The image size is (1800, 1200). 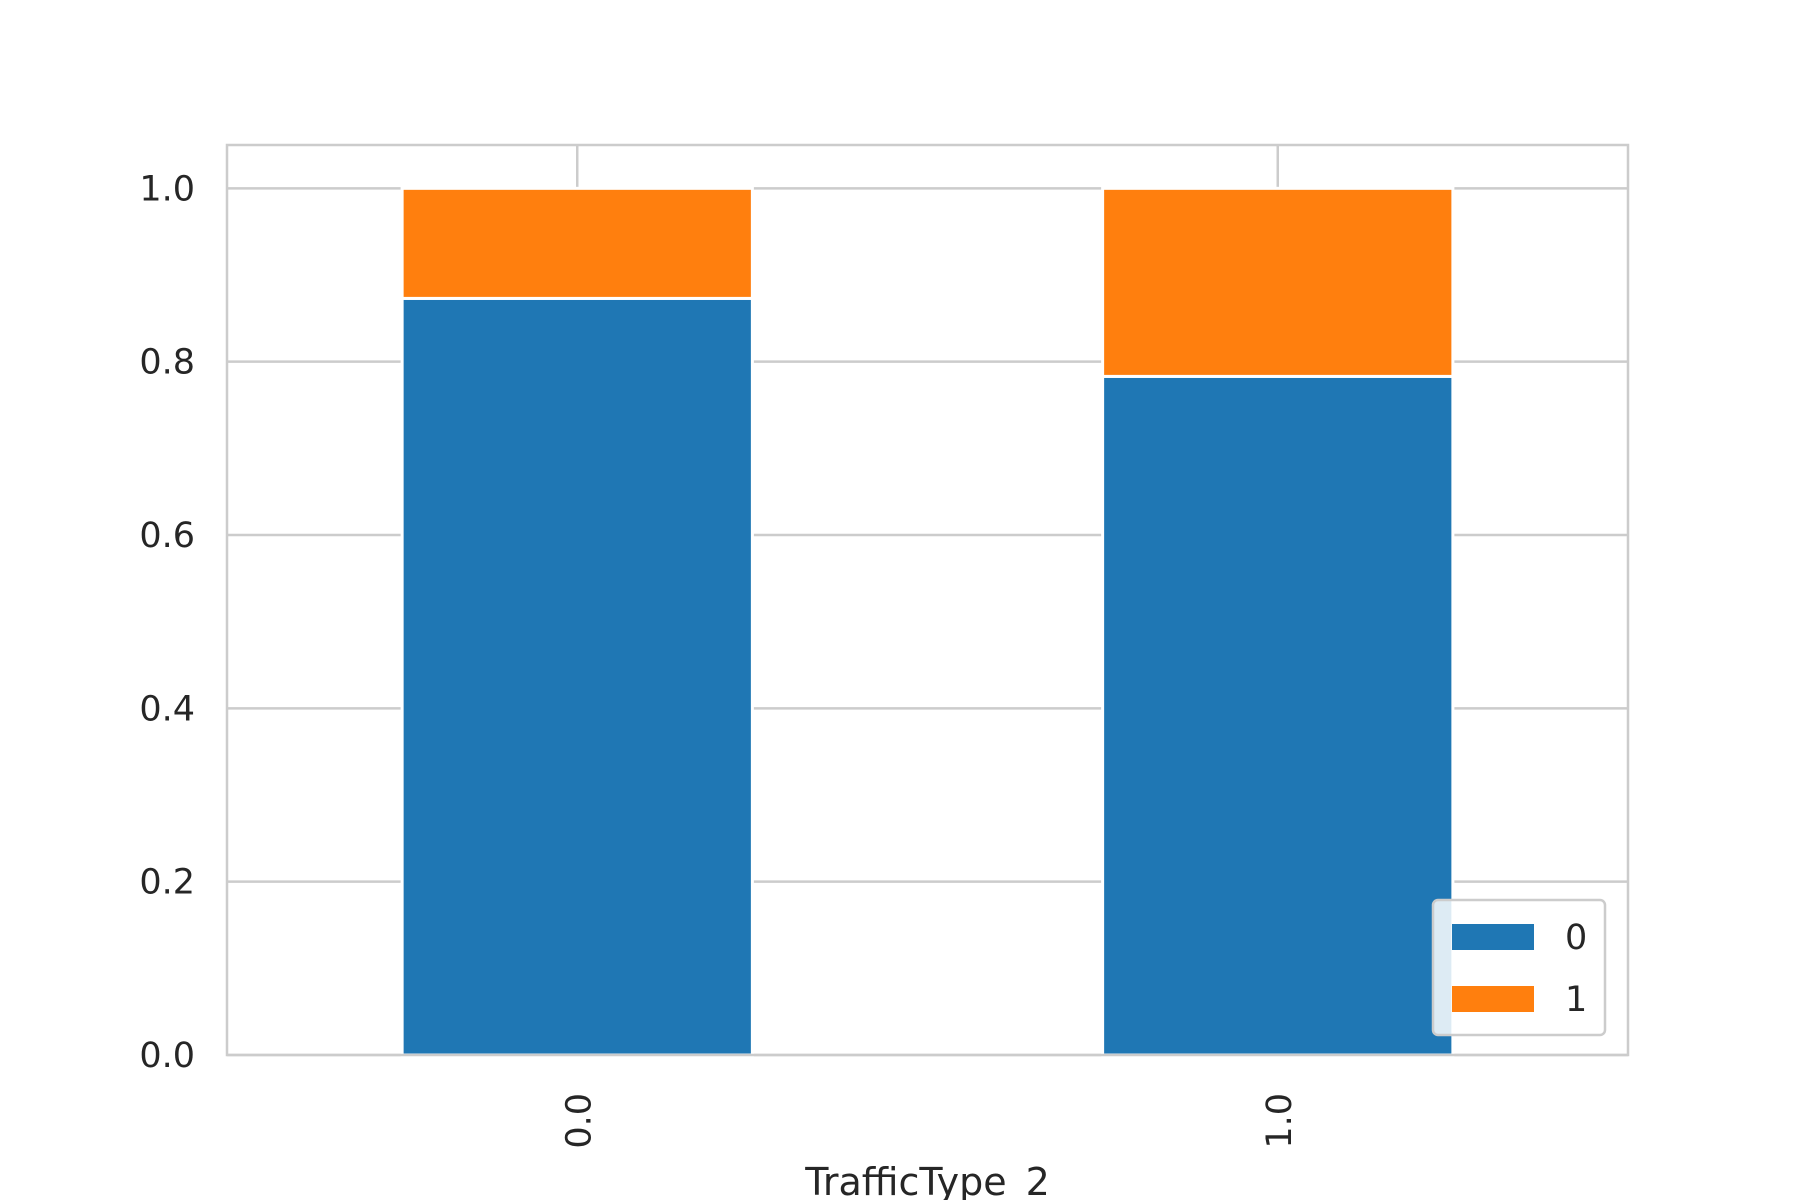 What do you see at coordinates (1278, 715) in the screenshot?
I see `bar-segment-series-0-1.0` at bounding box center [1278, 715].